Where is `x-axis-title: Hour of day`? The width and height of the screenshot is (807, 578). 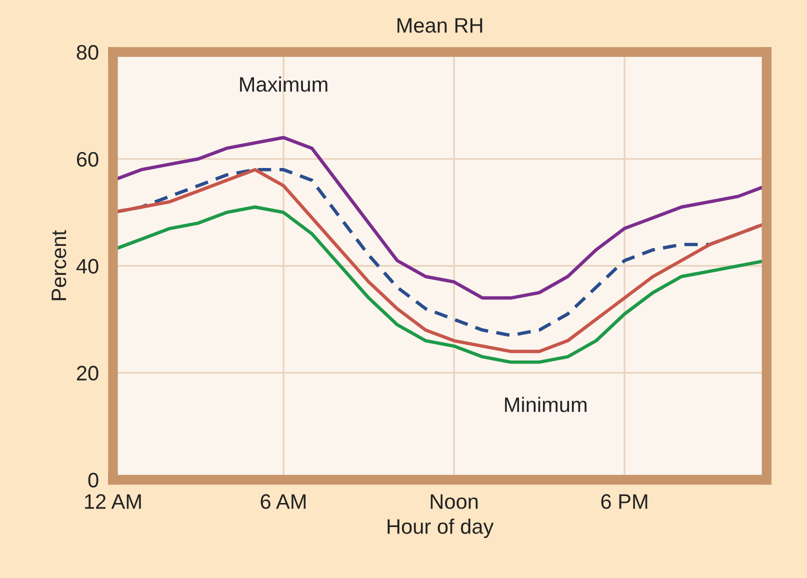
x-axis-title: Hour of day is located at coordinates (441, 528).